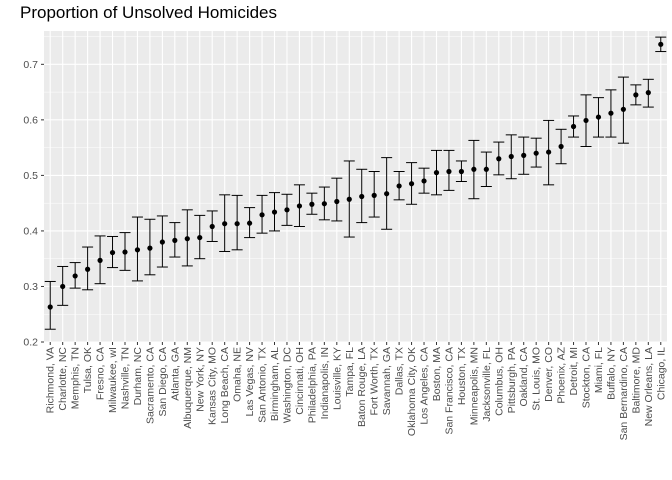 Image resolution: width=672 pixels, height=480 pixels. Describe the element at coordinates (200, 379) in the screenshot. I see `x-tick-label: New York, NY` at that location.